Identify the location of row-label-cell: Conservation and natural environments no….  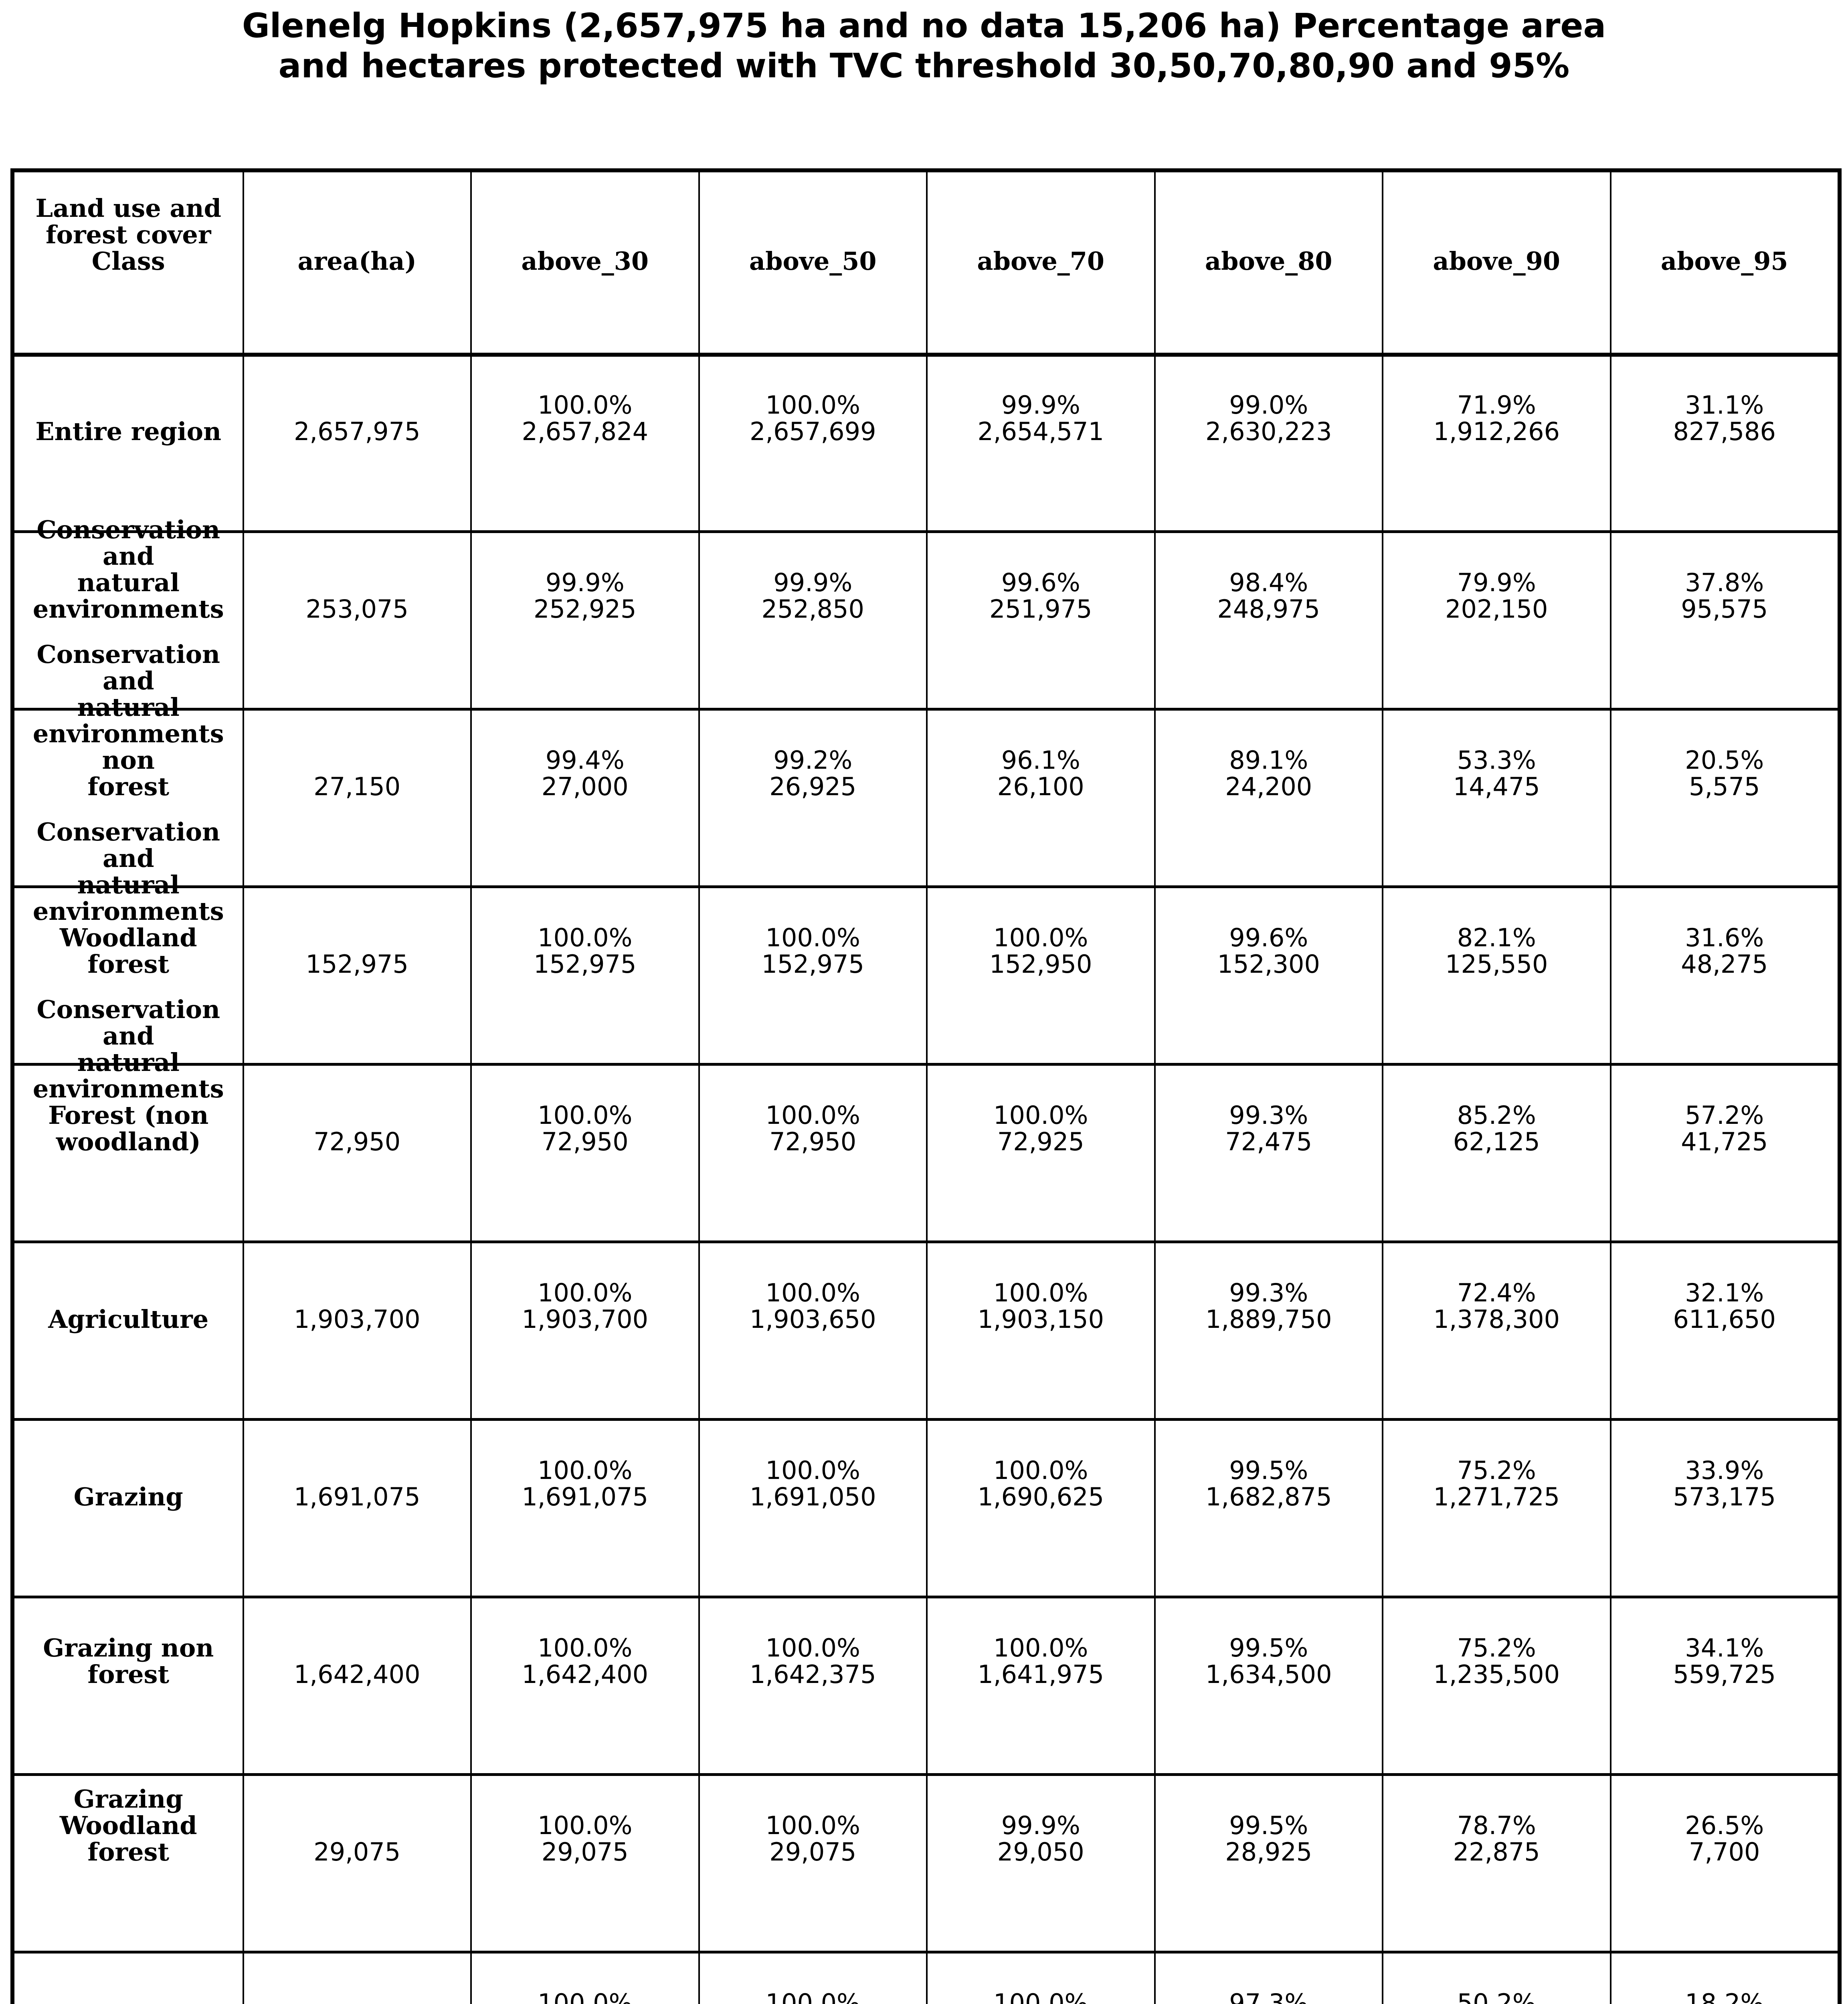
(128, 763).